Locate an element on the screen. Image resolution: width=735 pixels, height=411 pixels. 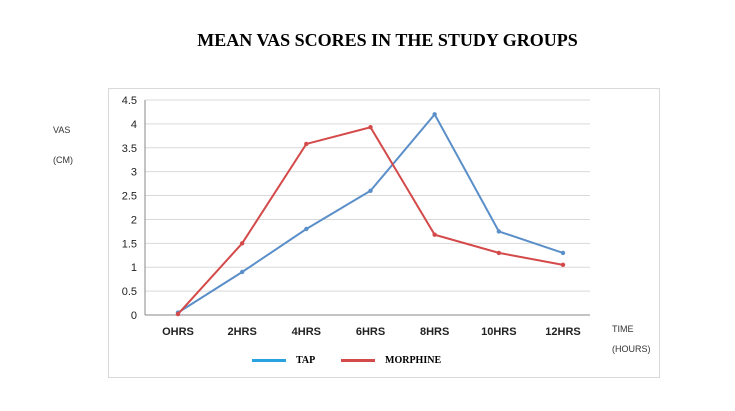
y-tick-label-7: 3.5 is located at coordinates (129, 149).